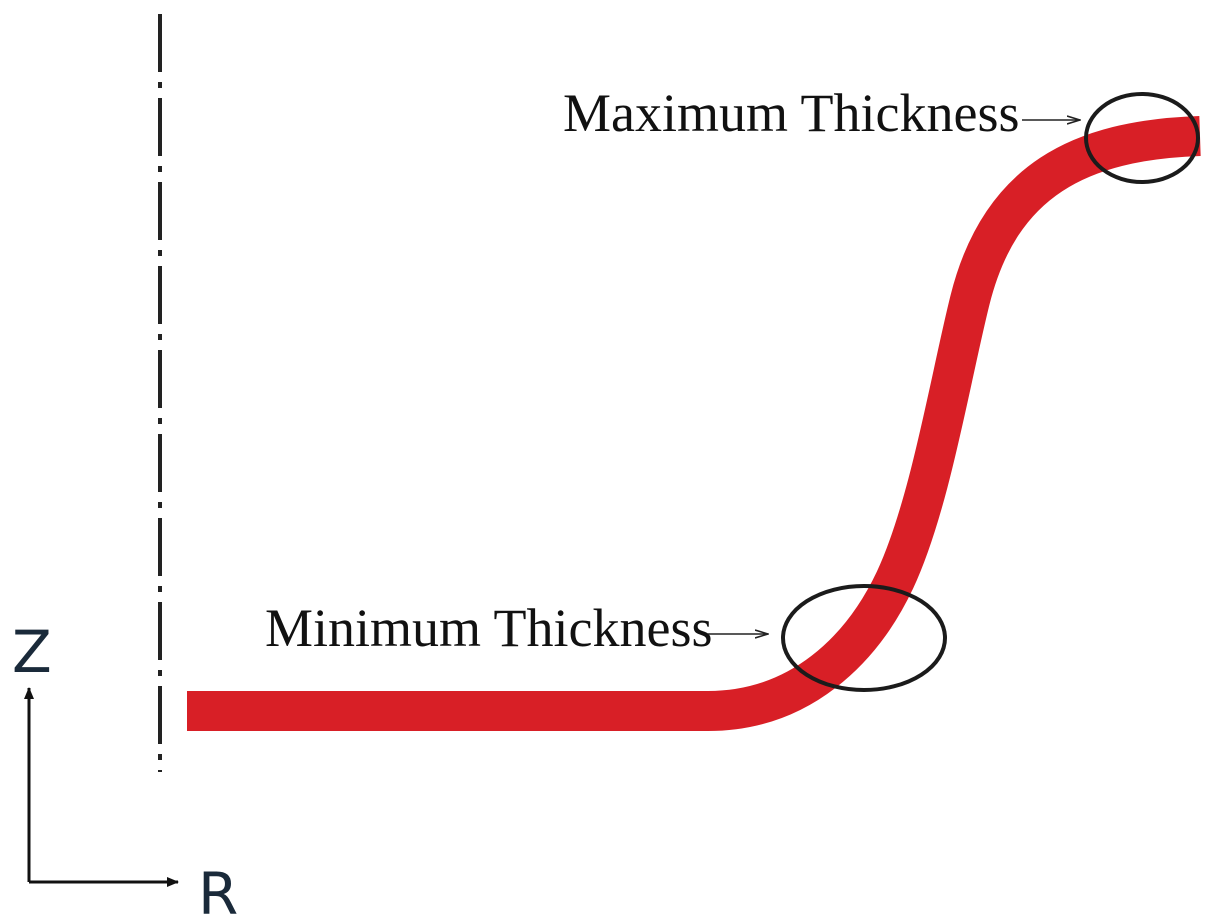  What do you see at coordinates (489, 628) in the screenshot?
I see `min-thickness-label: Minimum Thickness` at bounding box center [489, 628].